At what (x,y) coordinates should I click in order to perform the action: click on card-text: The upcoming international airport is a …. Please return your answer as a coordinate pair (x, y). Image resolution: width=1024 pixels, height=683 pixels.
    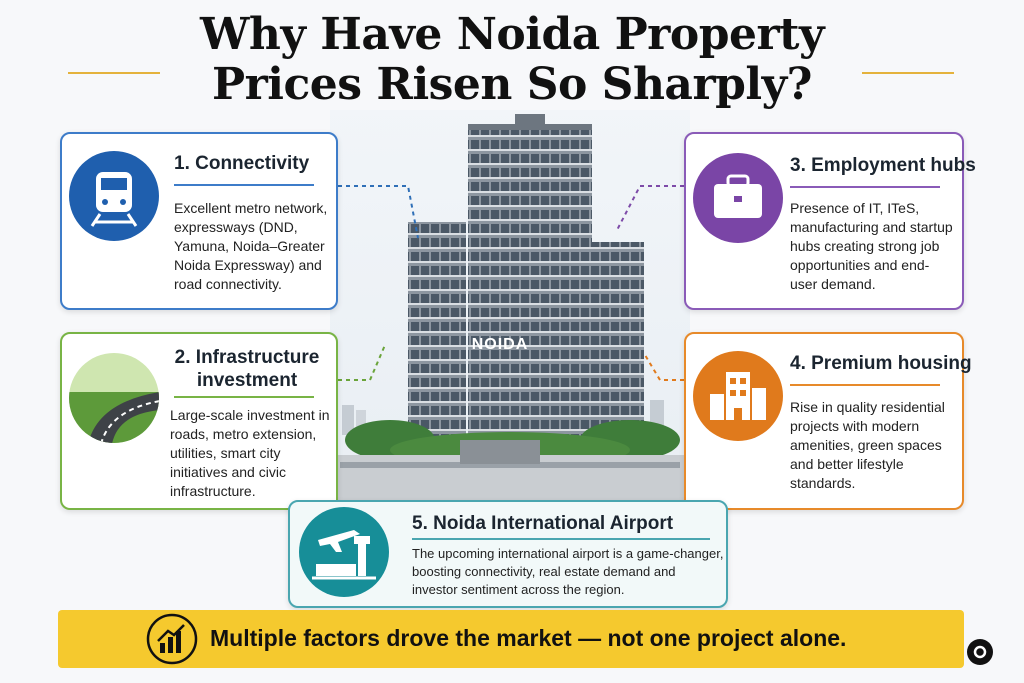
    Looking at the image, I should click on (568, 571).